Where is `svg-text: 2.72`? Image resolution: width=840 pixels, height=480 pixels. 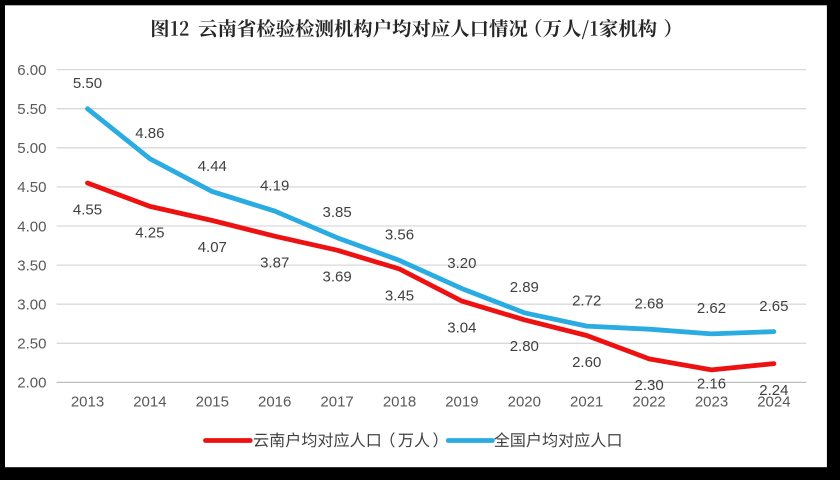 svg-text: 2.72 is located at coordinates (586, 300).